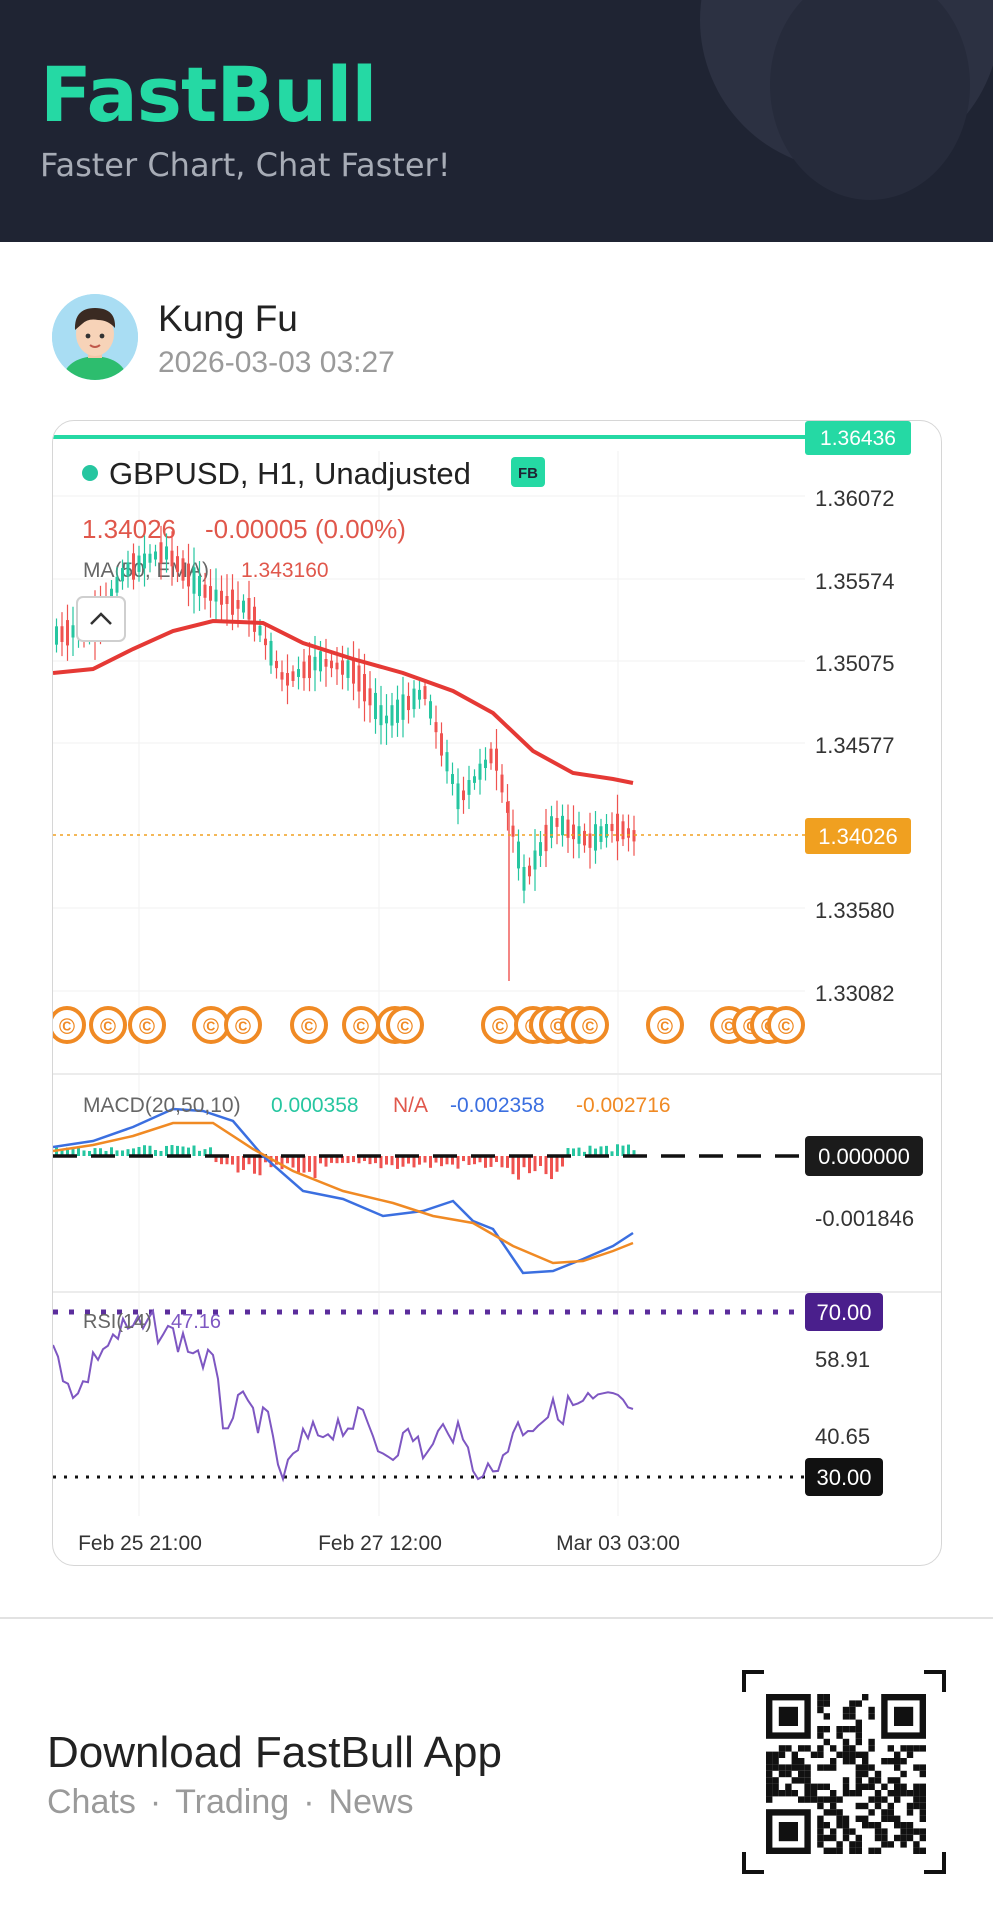 The image size is (993, 1920). I want to click on current-price-tag, so click(858, 836).